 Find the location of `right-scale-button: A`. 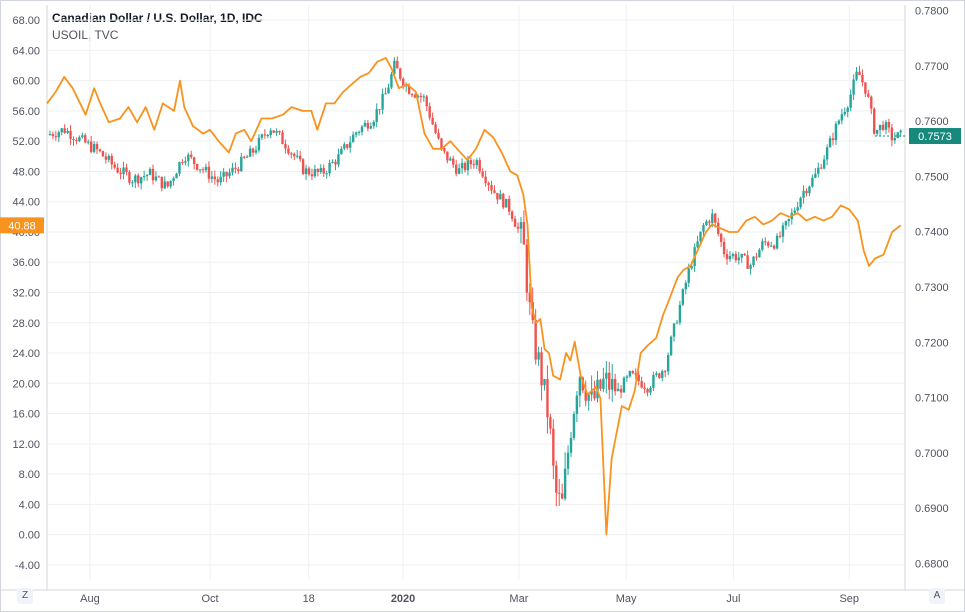

right-scale-button: A is located at coordinates (937, 596).